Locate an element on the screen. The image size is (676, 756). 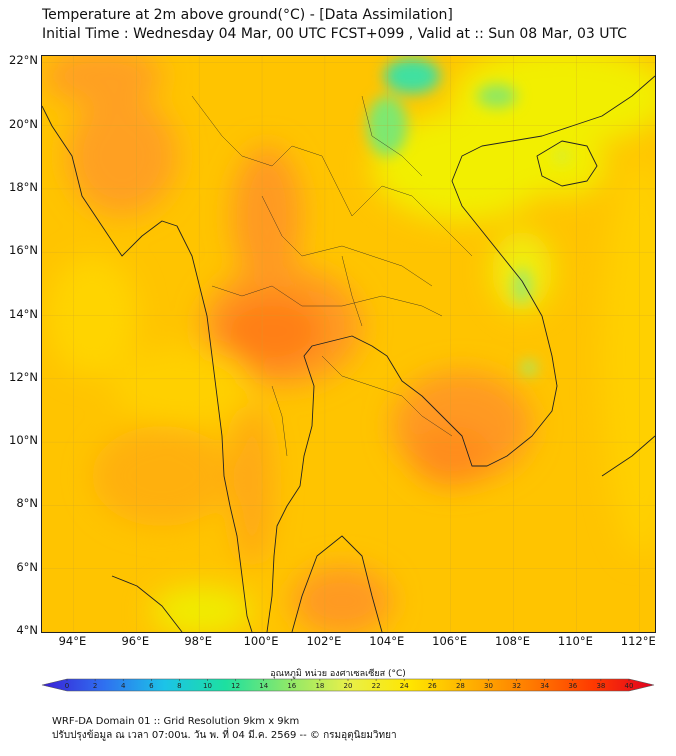
colorbar-tick-label: 2 is located at coordinates (95, 686).